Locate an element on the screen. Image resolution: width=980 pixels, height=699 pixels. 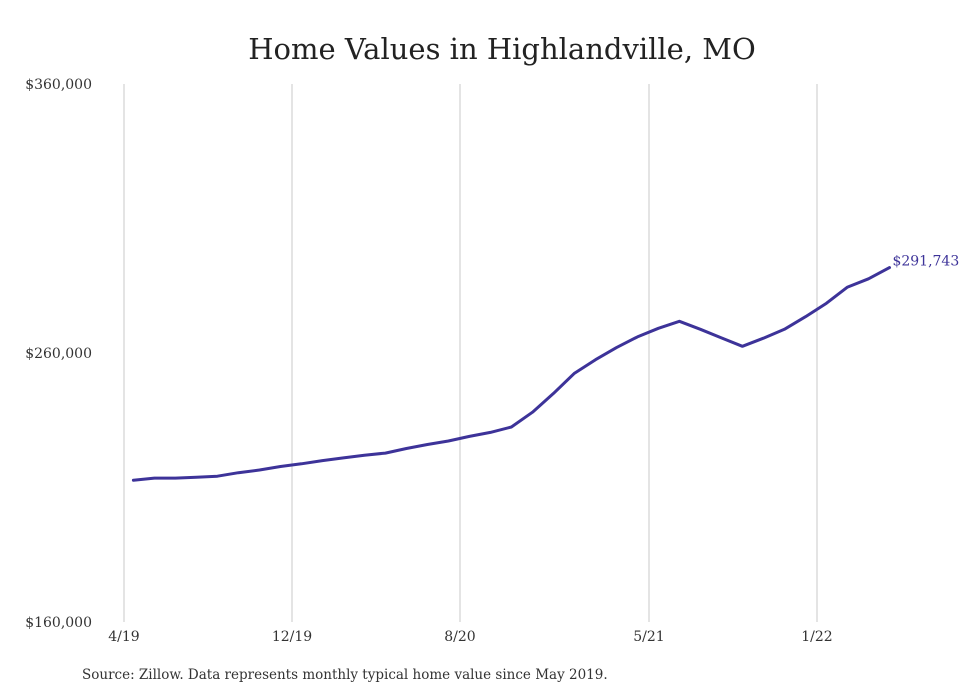
chart-title: Home Values in Highlandville, MO is located at coordinates (501, 49).